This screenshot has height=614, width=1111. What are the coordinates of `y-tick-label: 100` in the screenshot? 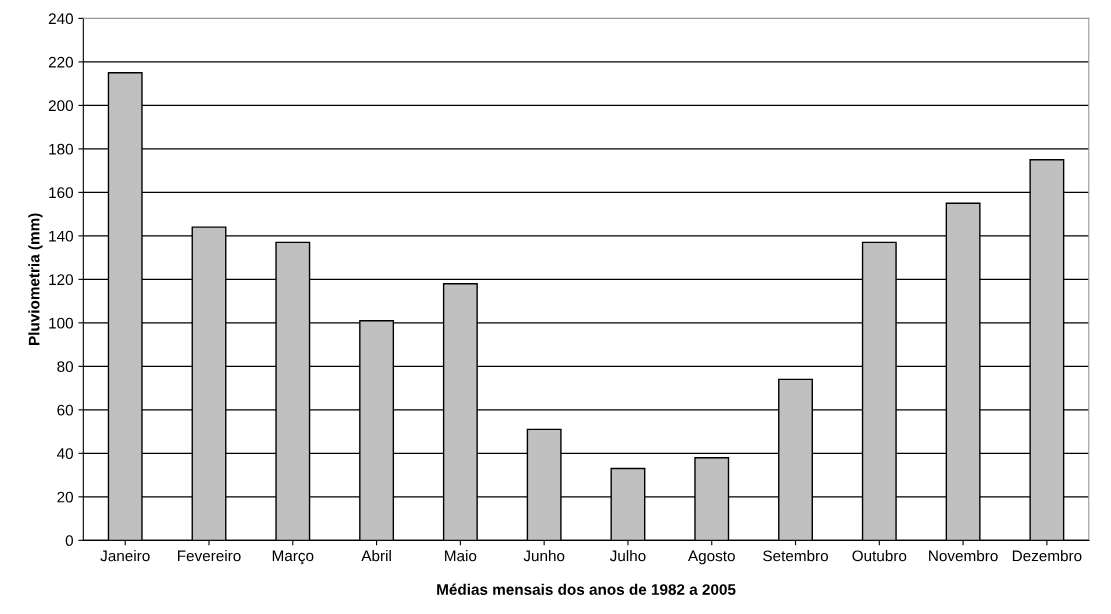 It's located at (61, 323).